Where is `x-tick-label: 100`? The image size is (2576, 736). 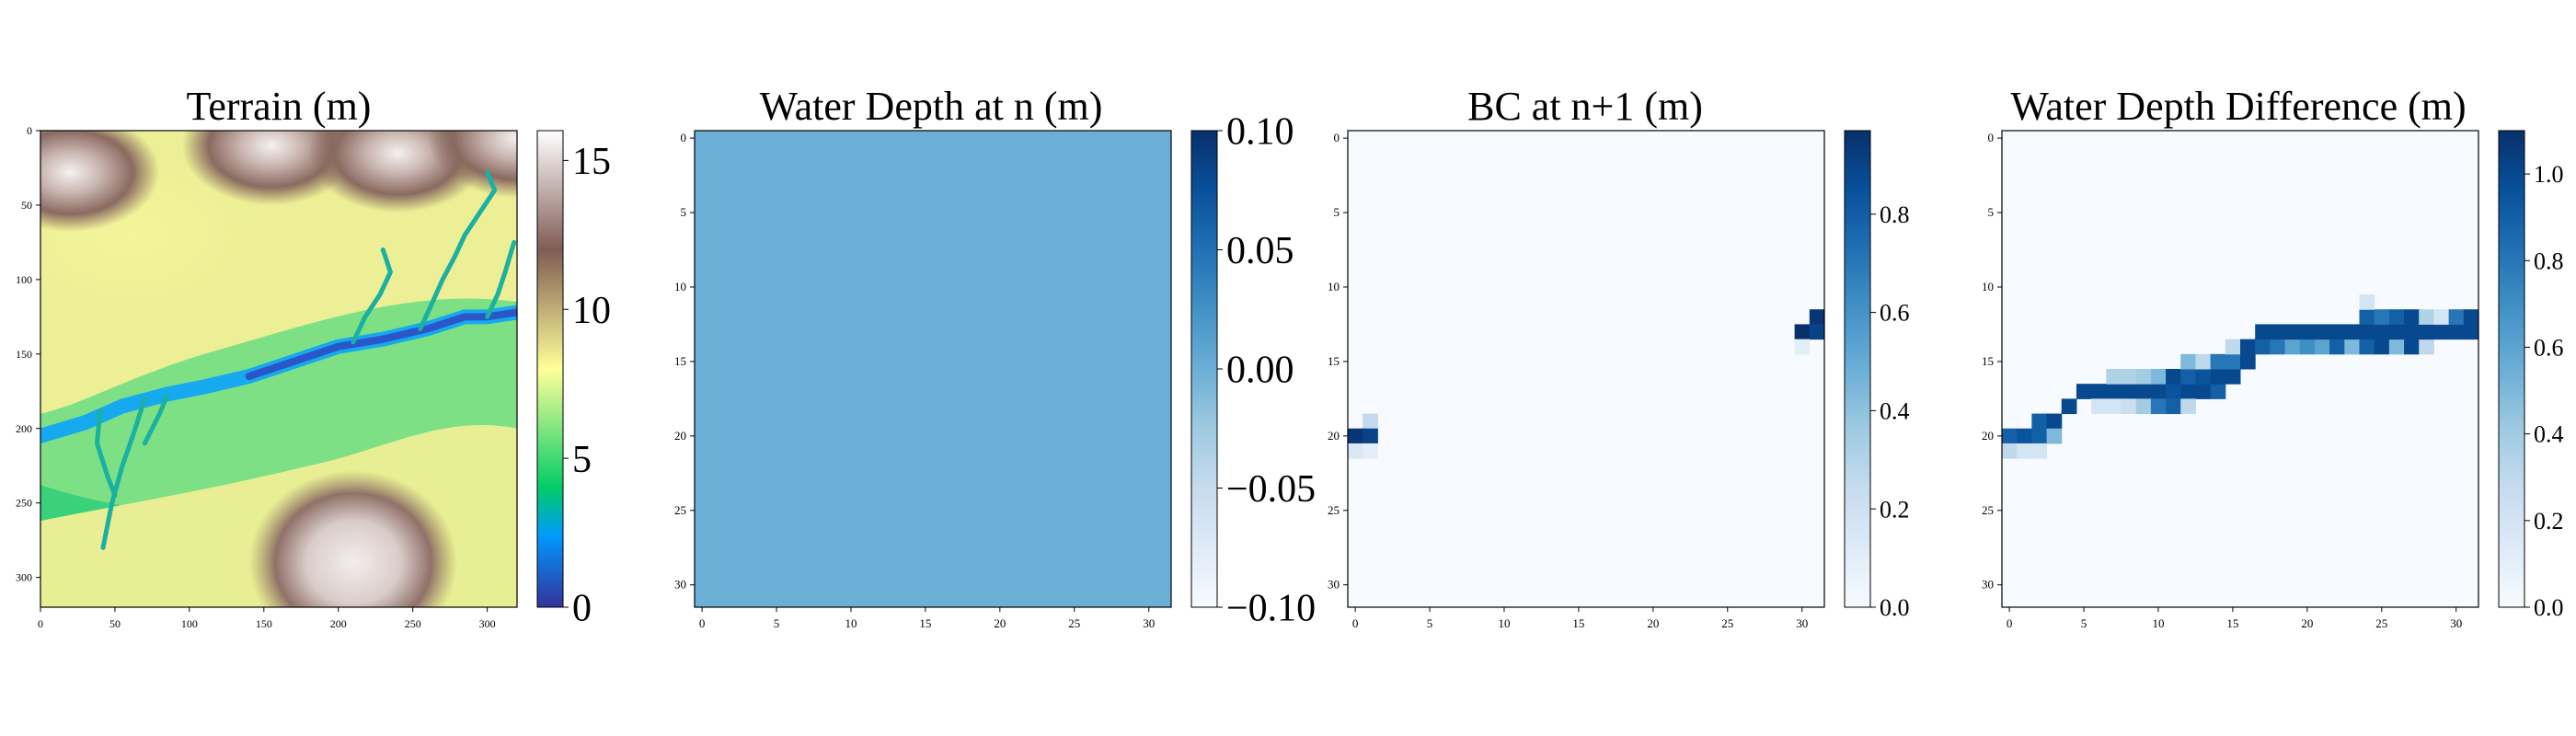
x-tick-label: 100 is located at coordinates (189, 623).